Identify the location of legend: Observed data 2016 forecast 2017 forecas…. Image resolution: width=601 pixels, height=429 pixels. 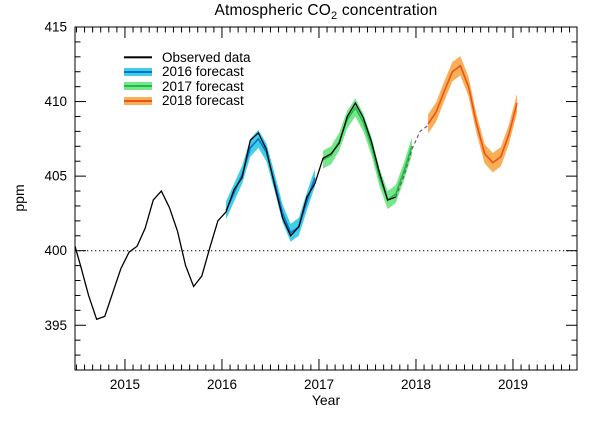
(187, 79).